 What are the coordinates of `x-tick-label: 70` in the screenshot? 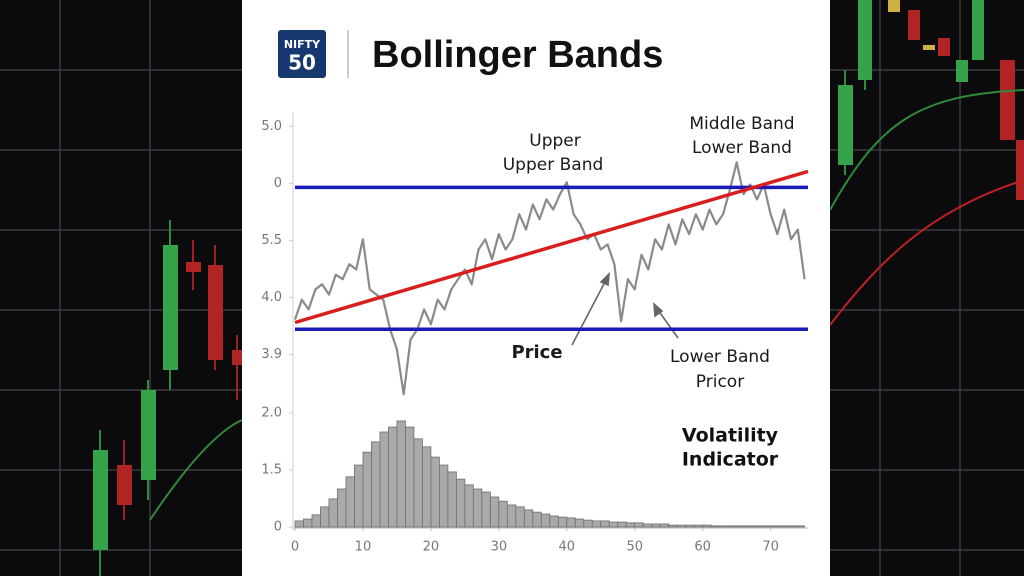 It's located at (770, 547).